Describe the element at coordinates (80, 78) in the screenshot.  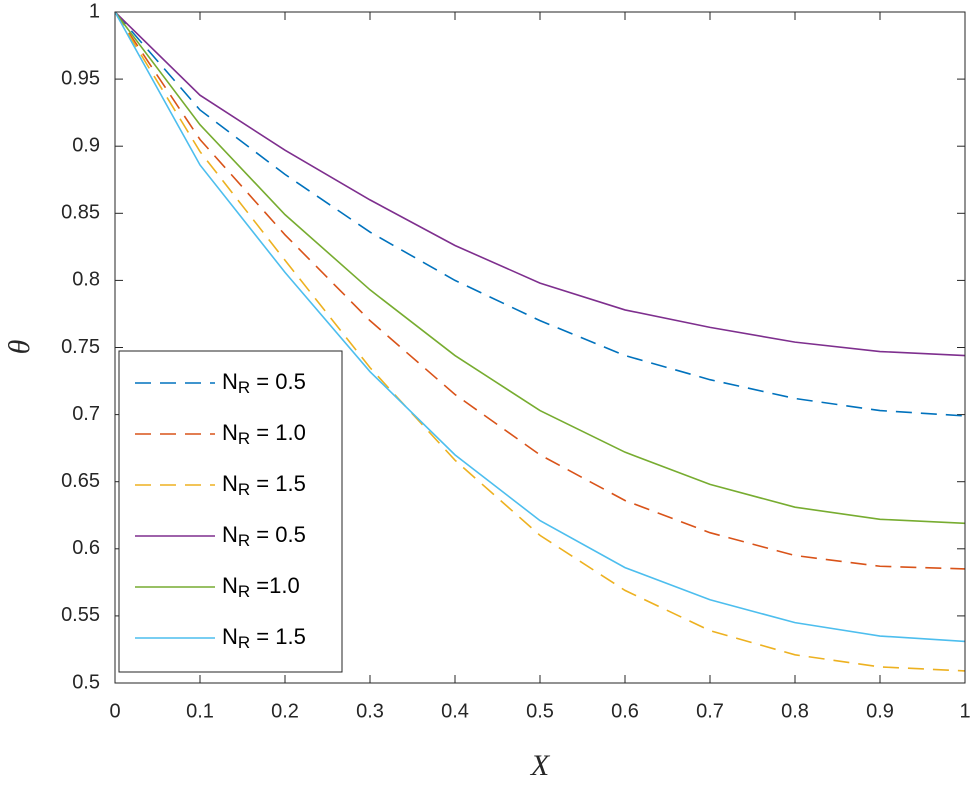
I see `y-tick-label: 0.95` at that location.